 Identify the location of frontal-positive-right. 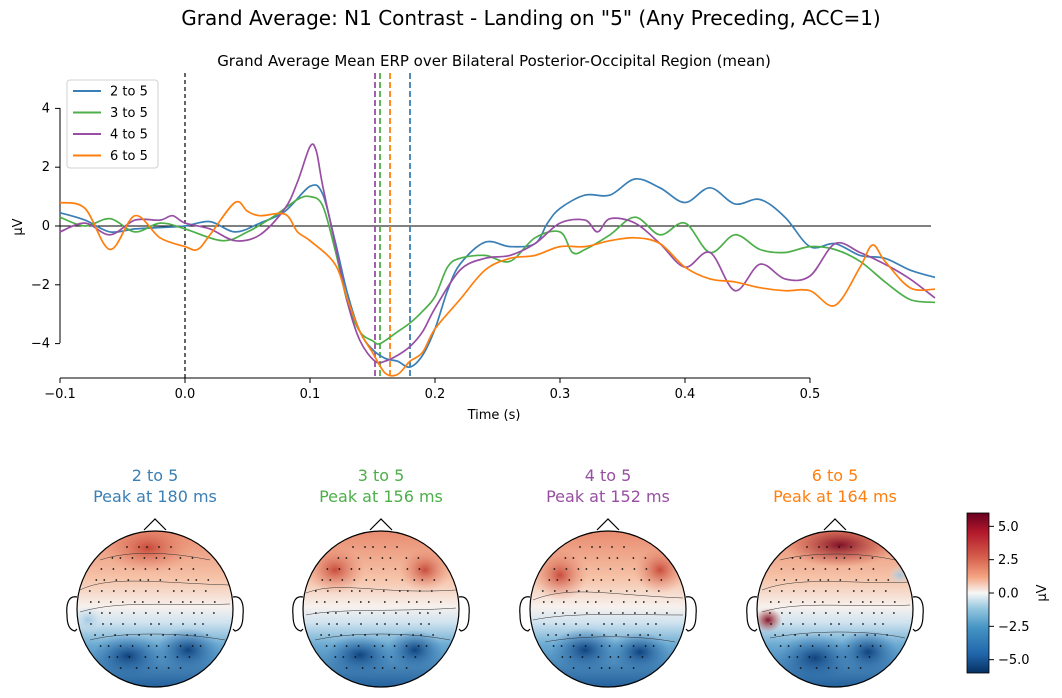
(660, 570).